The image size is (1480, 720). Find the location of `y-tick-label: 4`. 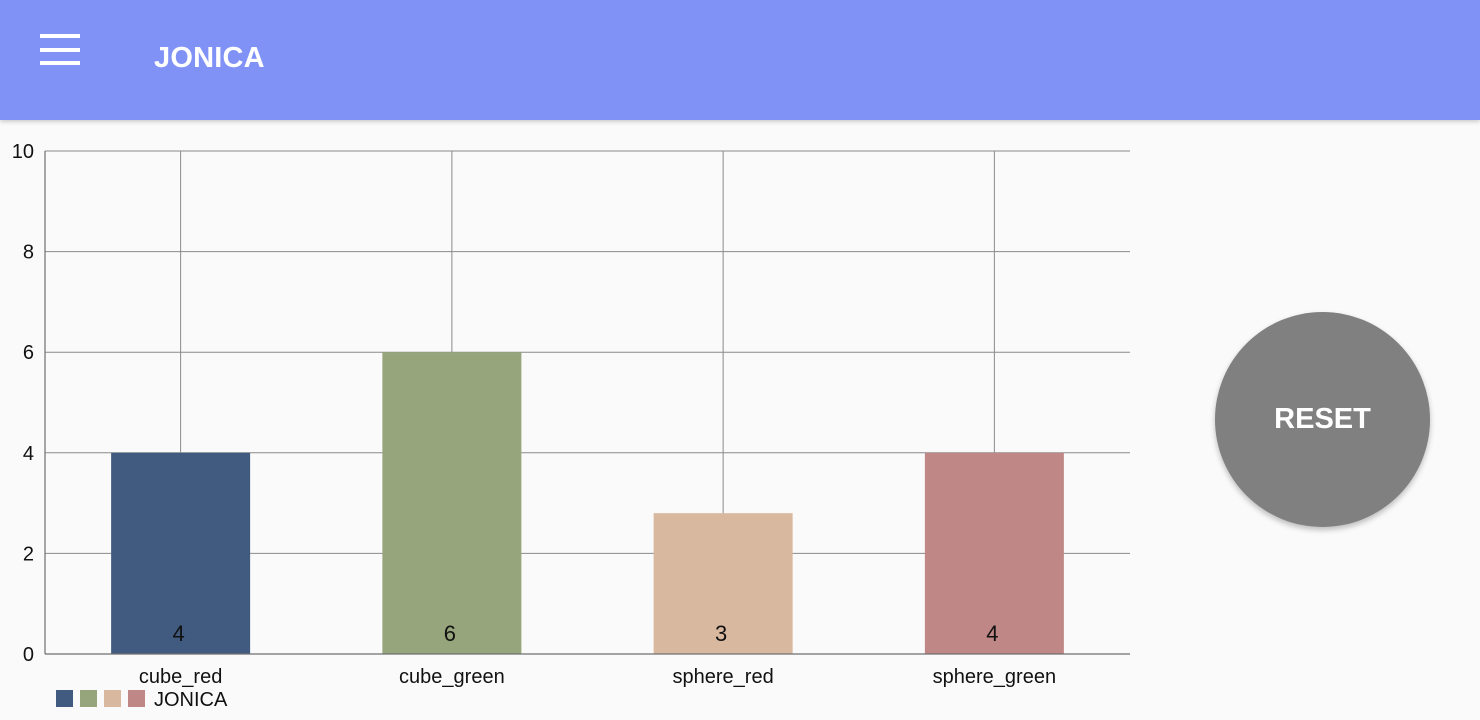

y-tick-label: 4 is located at coordinates (28, 454).